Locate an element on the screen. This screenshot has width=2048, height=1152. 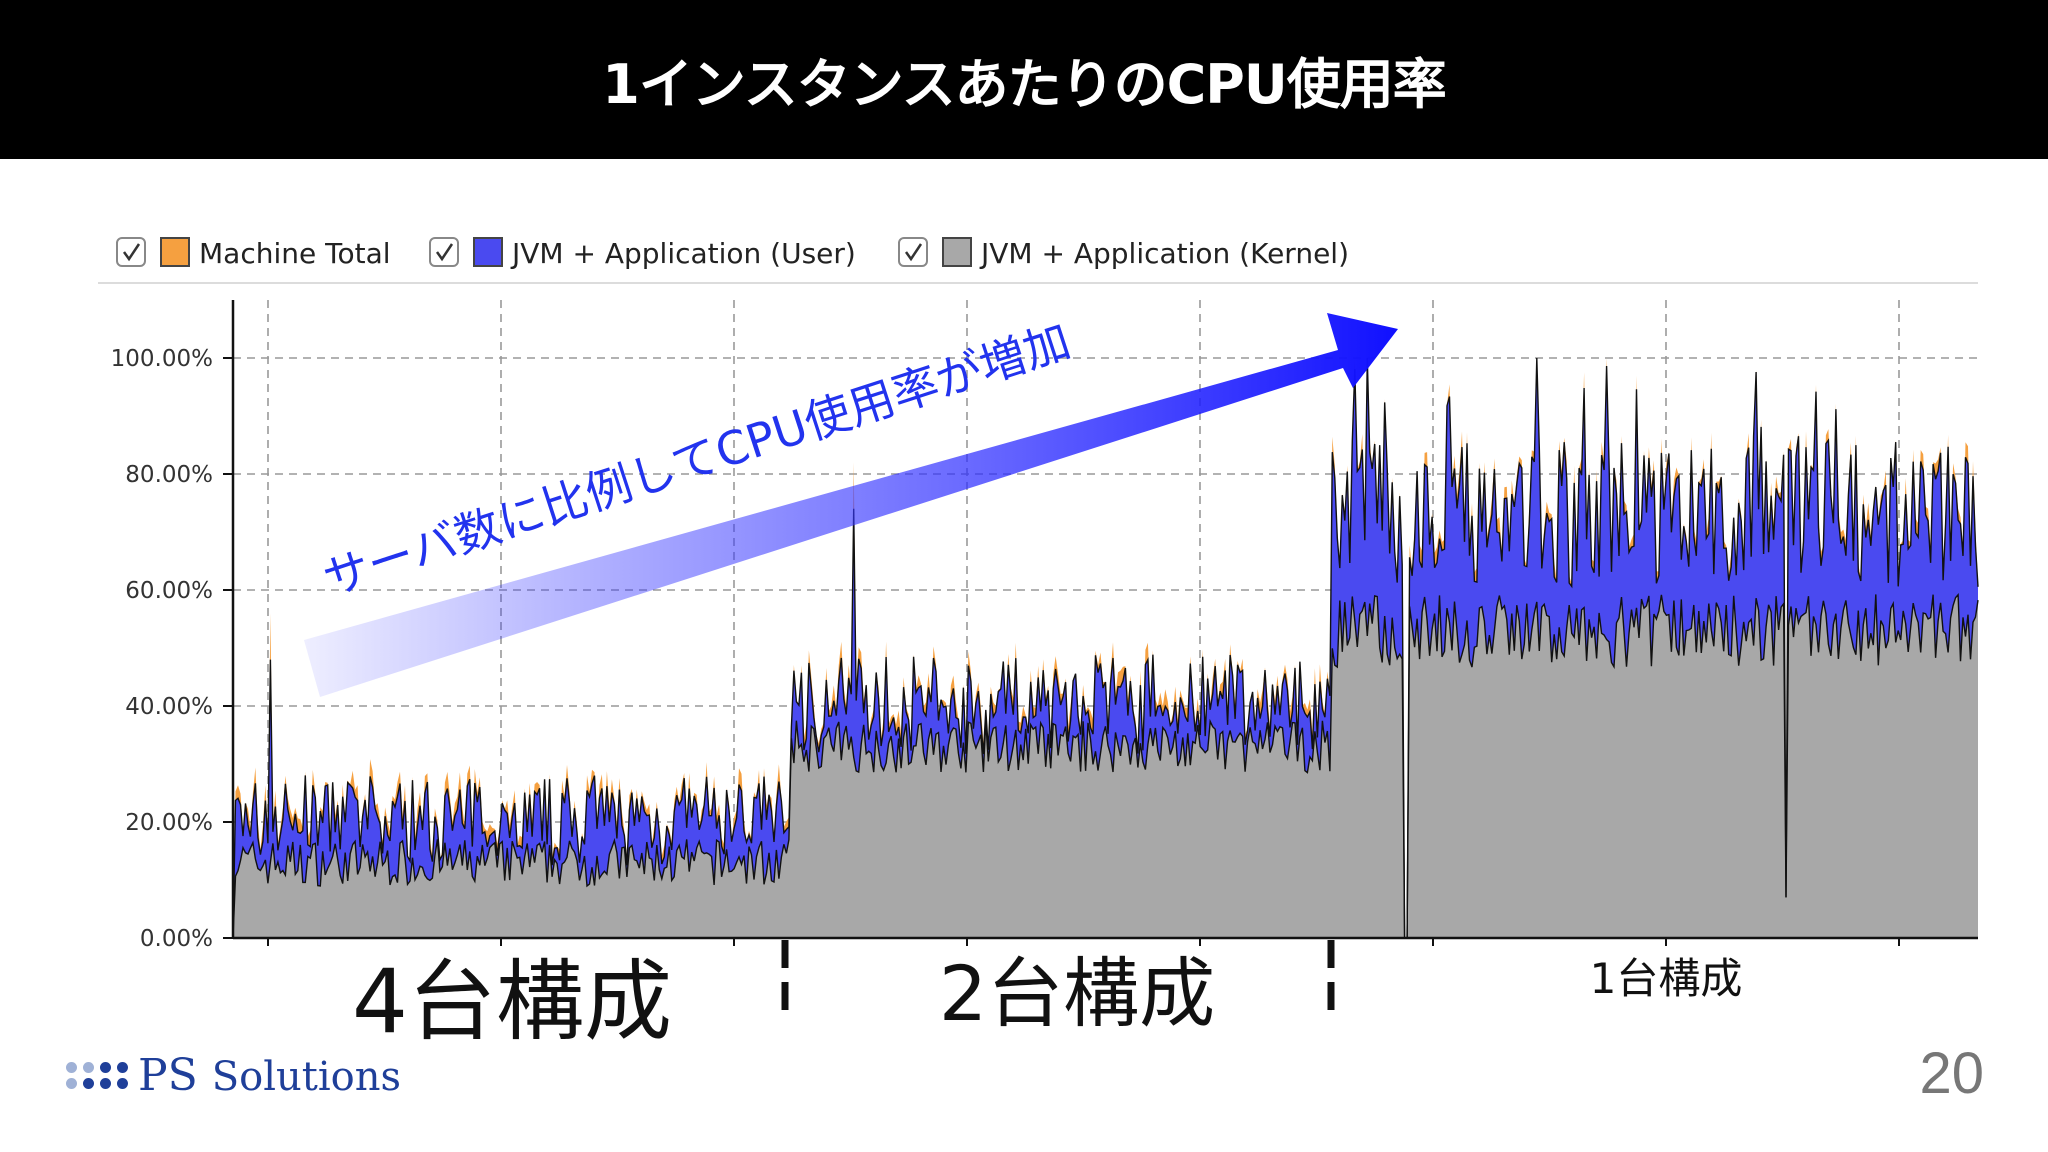
segment-label-4: 4台構成 is located at coordinates (512, 1001).